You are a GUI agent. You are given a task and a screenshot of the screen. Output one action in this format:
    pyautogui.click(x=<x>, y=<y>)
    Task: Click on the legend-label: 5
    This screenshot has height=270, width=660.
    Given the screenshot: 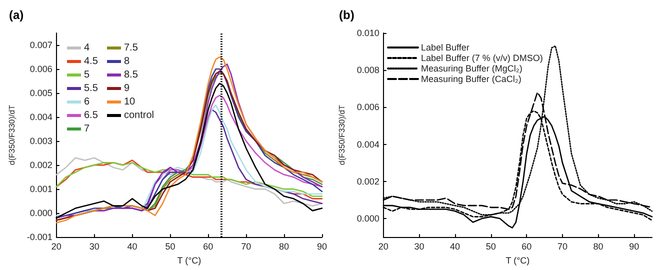 What is the action you would take?
    pyautogui.click(x=87, y=75)
    